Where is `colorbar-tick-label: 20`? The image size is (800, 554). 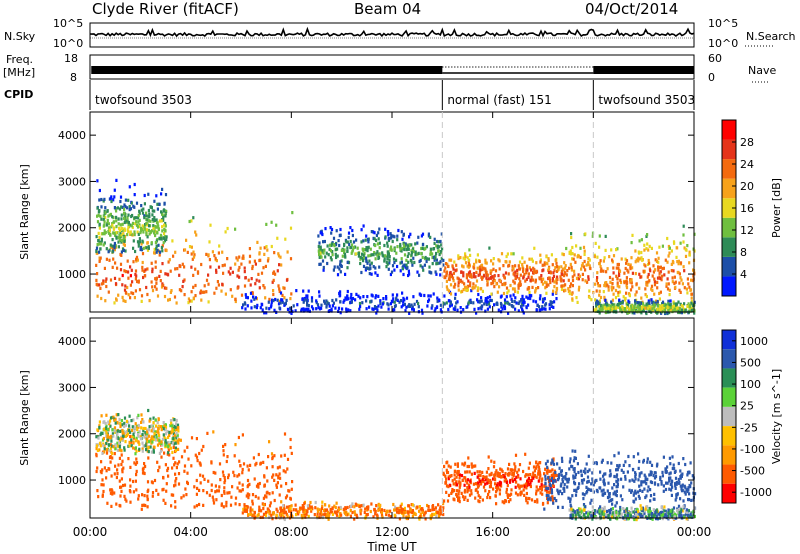
colorbar-tick-label: 20 is located at coordinates (747, 186).